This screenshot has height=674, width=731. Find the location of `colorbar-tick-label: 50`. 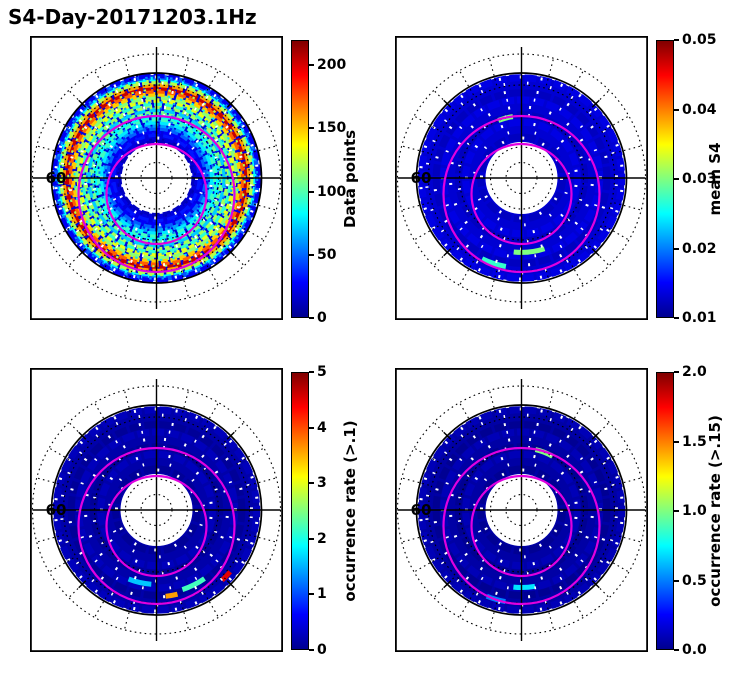

colorbar-tick-label: 50 is located at coordinates (327, 254).